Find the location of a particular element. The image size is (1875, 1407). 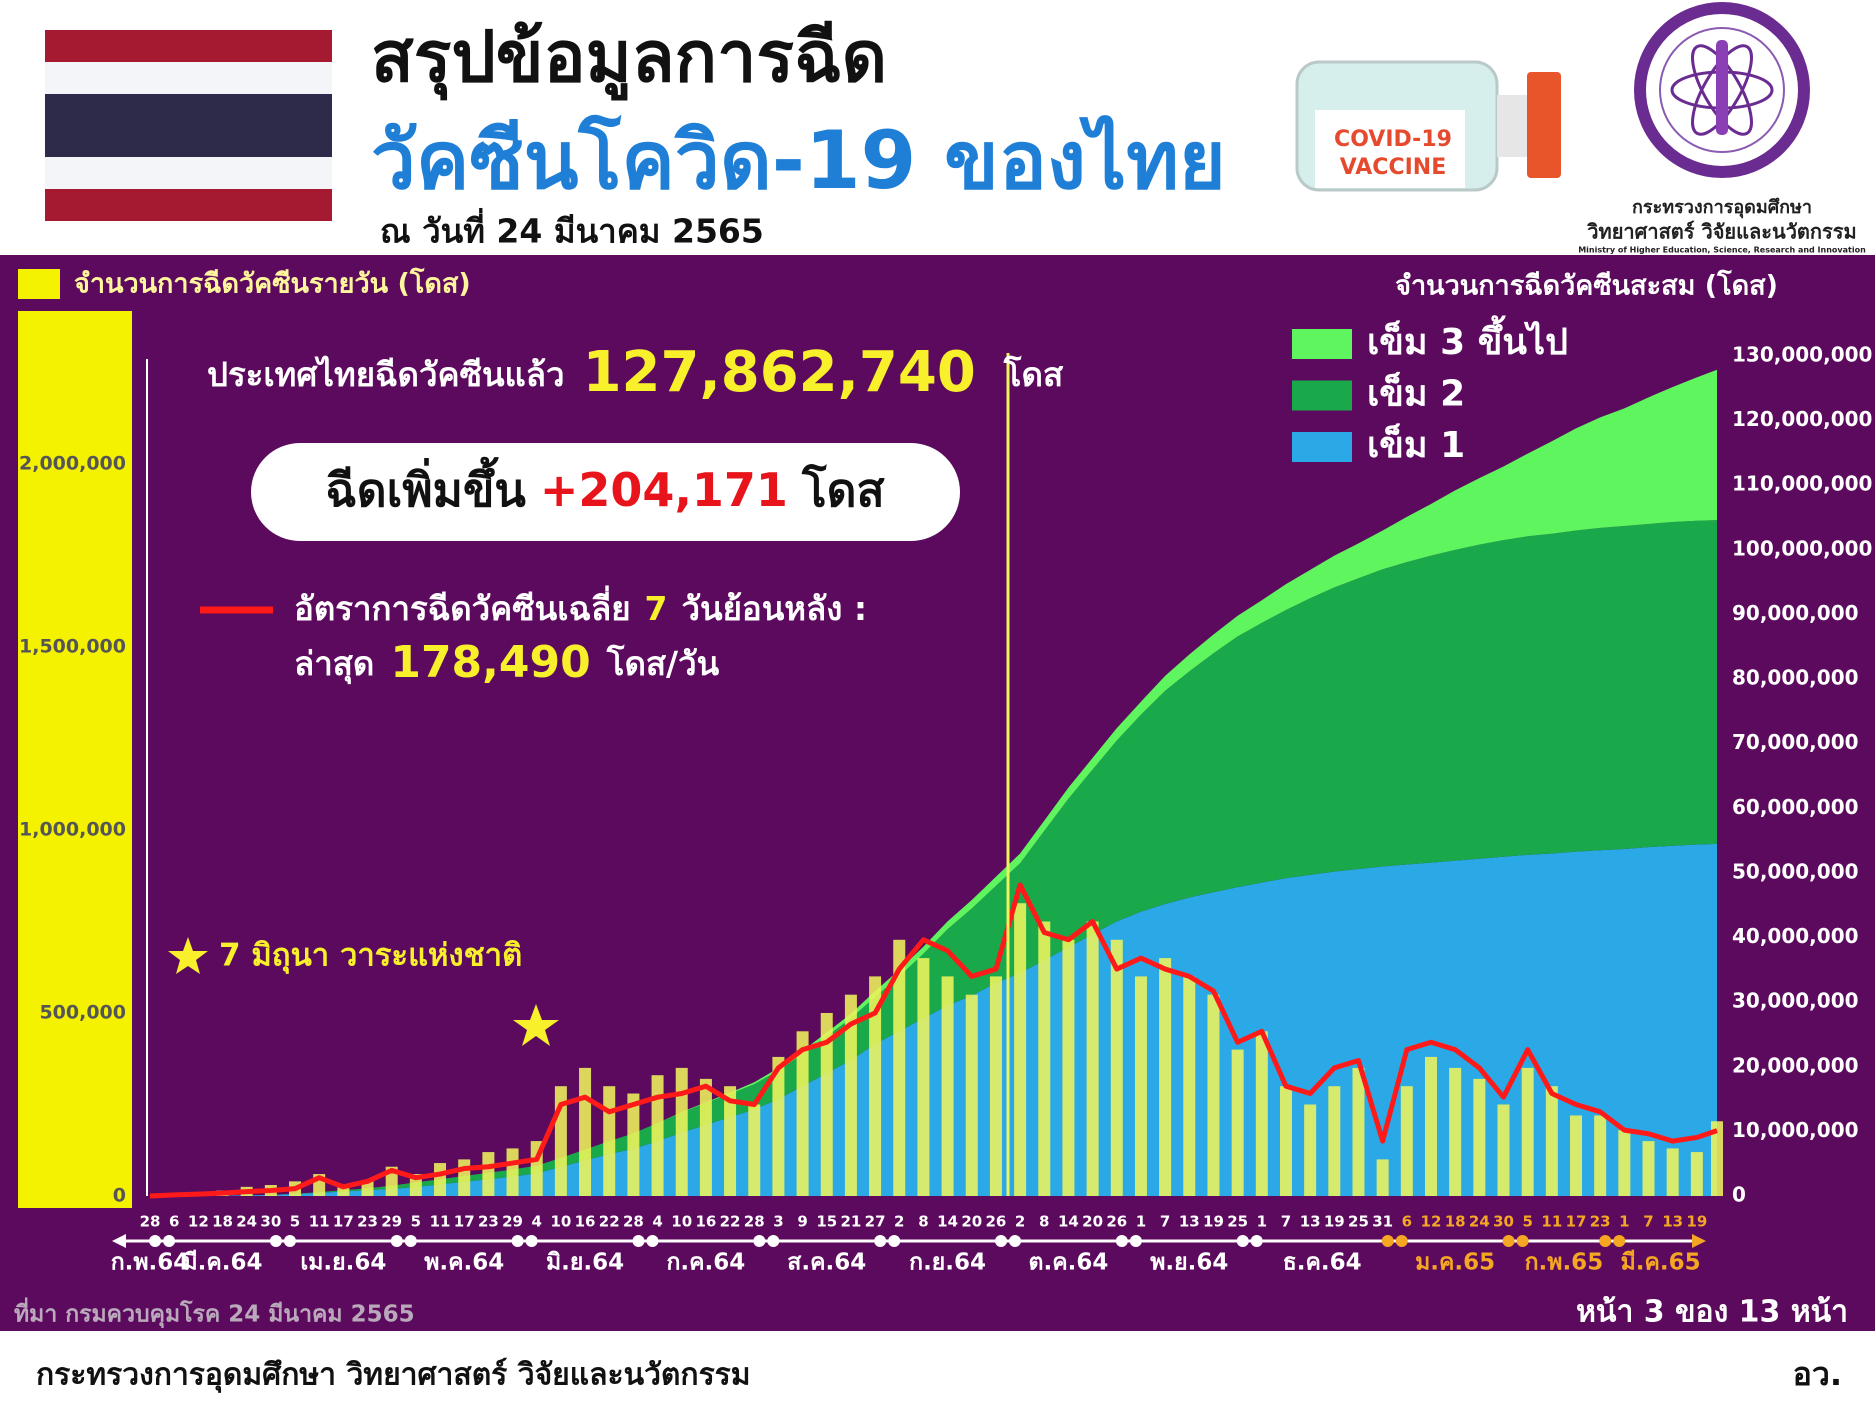

x-tick-label: 26 is located at coordinates (1116, 1222).